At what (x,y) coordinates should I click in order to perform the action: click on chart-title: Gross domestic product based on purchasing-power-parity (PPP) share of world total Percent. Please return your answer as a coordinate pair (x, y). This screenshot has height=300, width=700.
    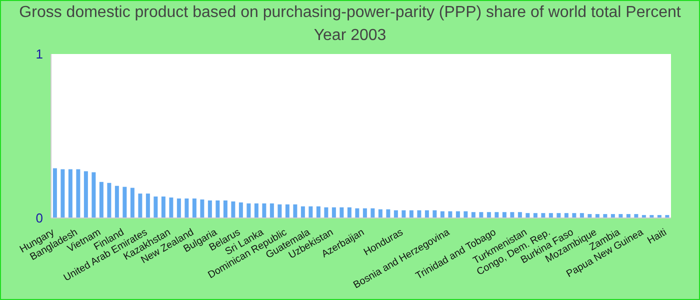
    Looking at the image, I should click on (350, 13).